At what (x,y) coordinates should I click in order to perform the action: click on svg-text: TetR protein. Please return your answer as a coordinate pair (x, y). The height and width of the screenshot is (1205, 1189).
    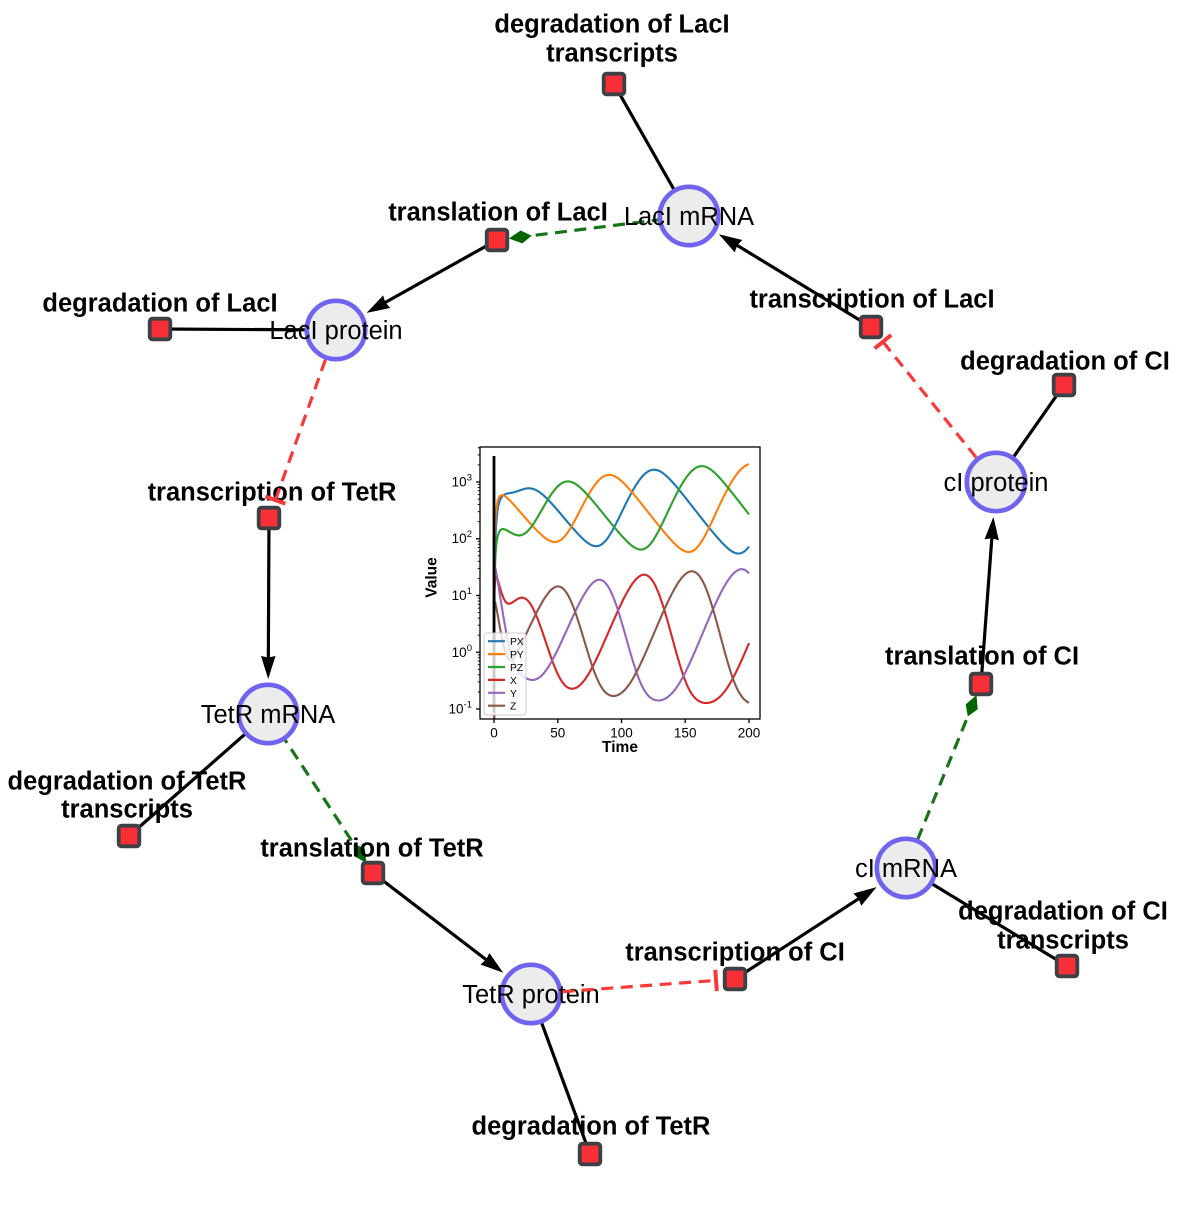
    Looking at the image, I should click on (531, 995).